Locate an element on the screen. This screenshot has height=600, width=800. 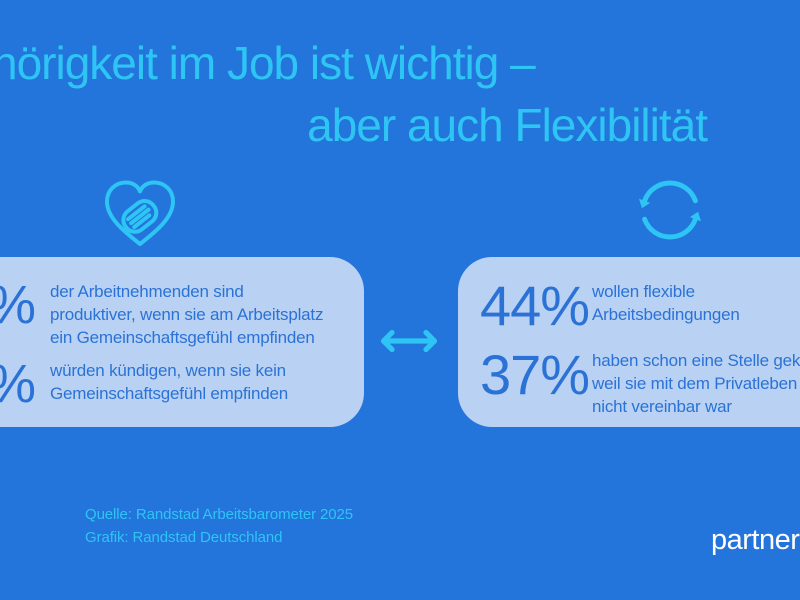
refresh-arrows-icon is located at coordinates (670, 210).